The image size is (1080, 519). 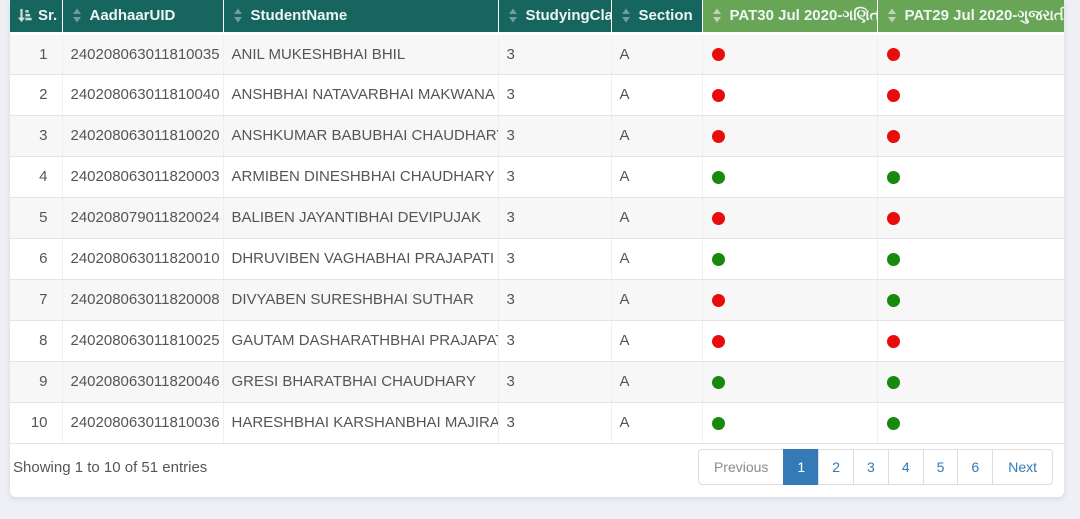 I want to click on cell-name: BALIBEN JAYANTIBHAI DEVIPUJAK, so click(x=361, y=218).